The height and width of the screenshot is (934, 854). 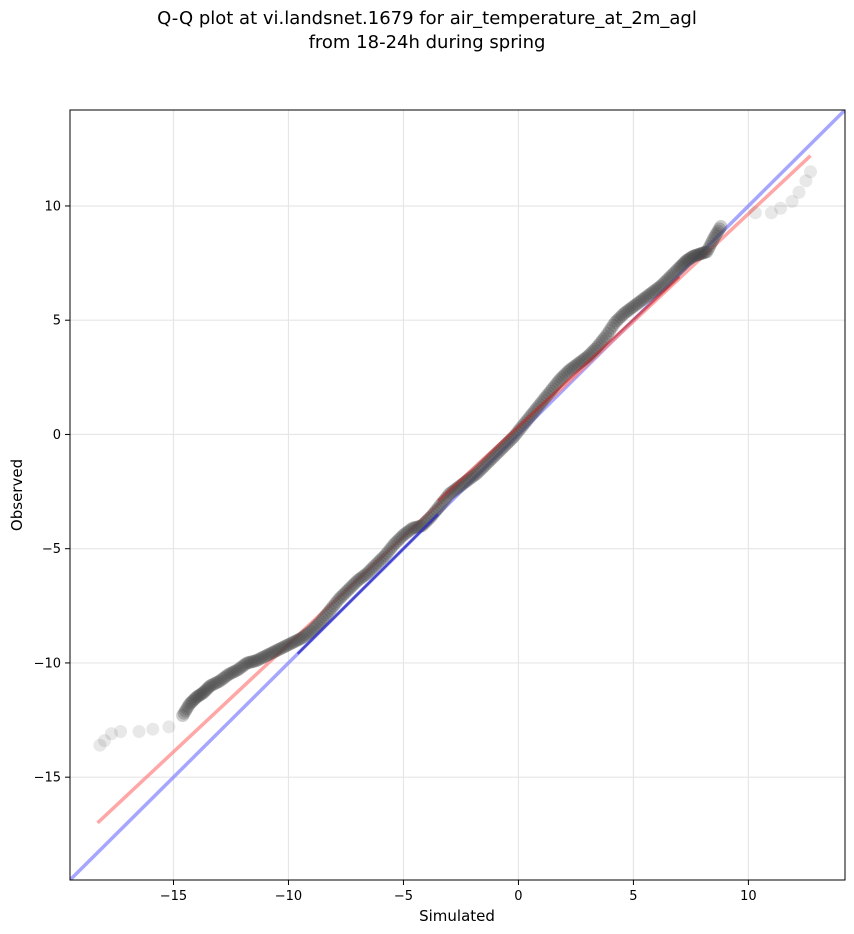 What do you see at coordinates (633, 896) in the screenshot?
I see `x-tick-label: 5` at bounding box center [633, 896].